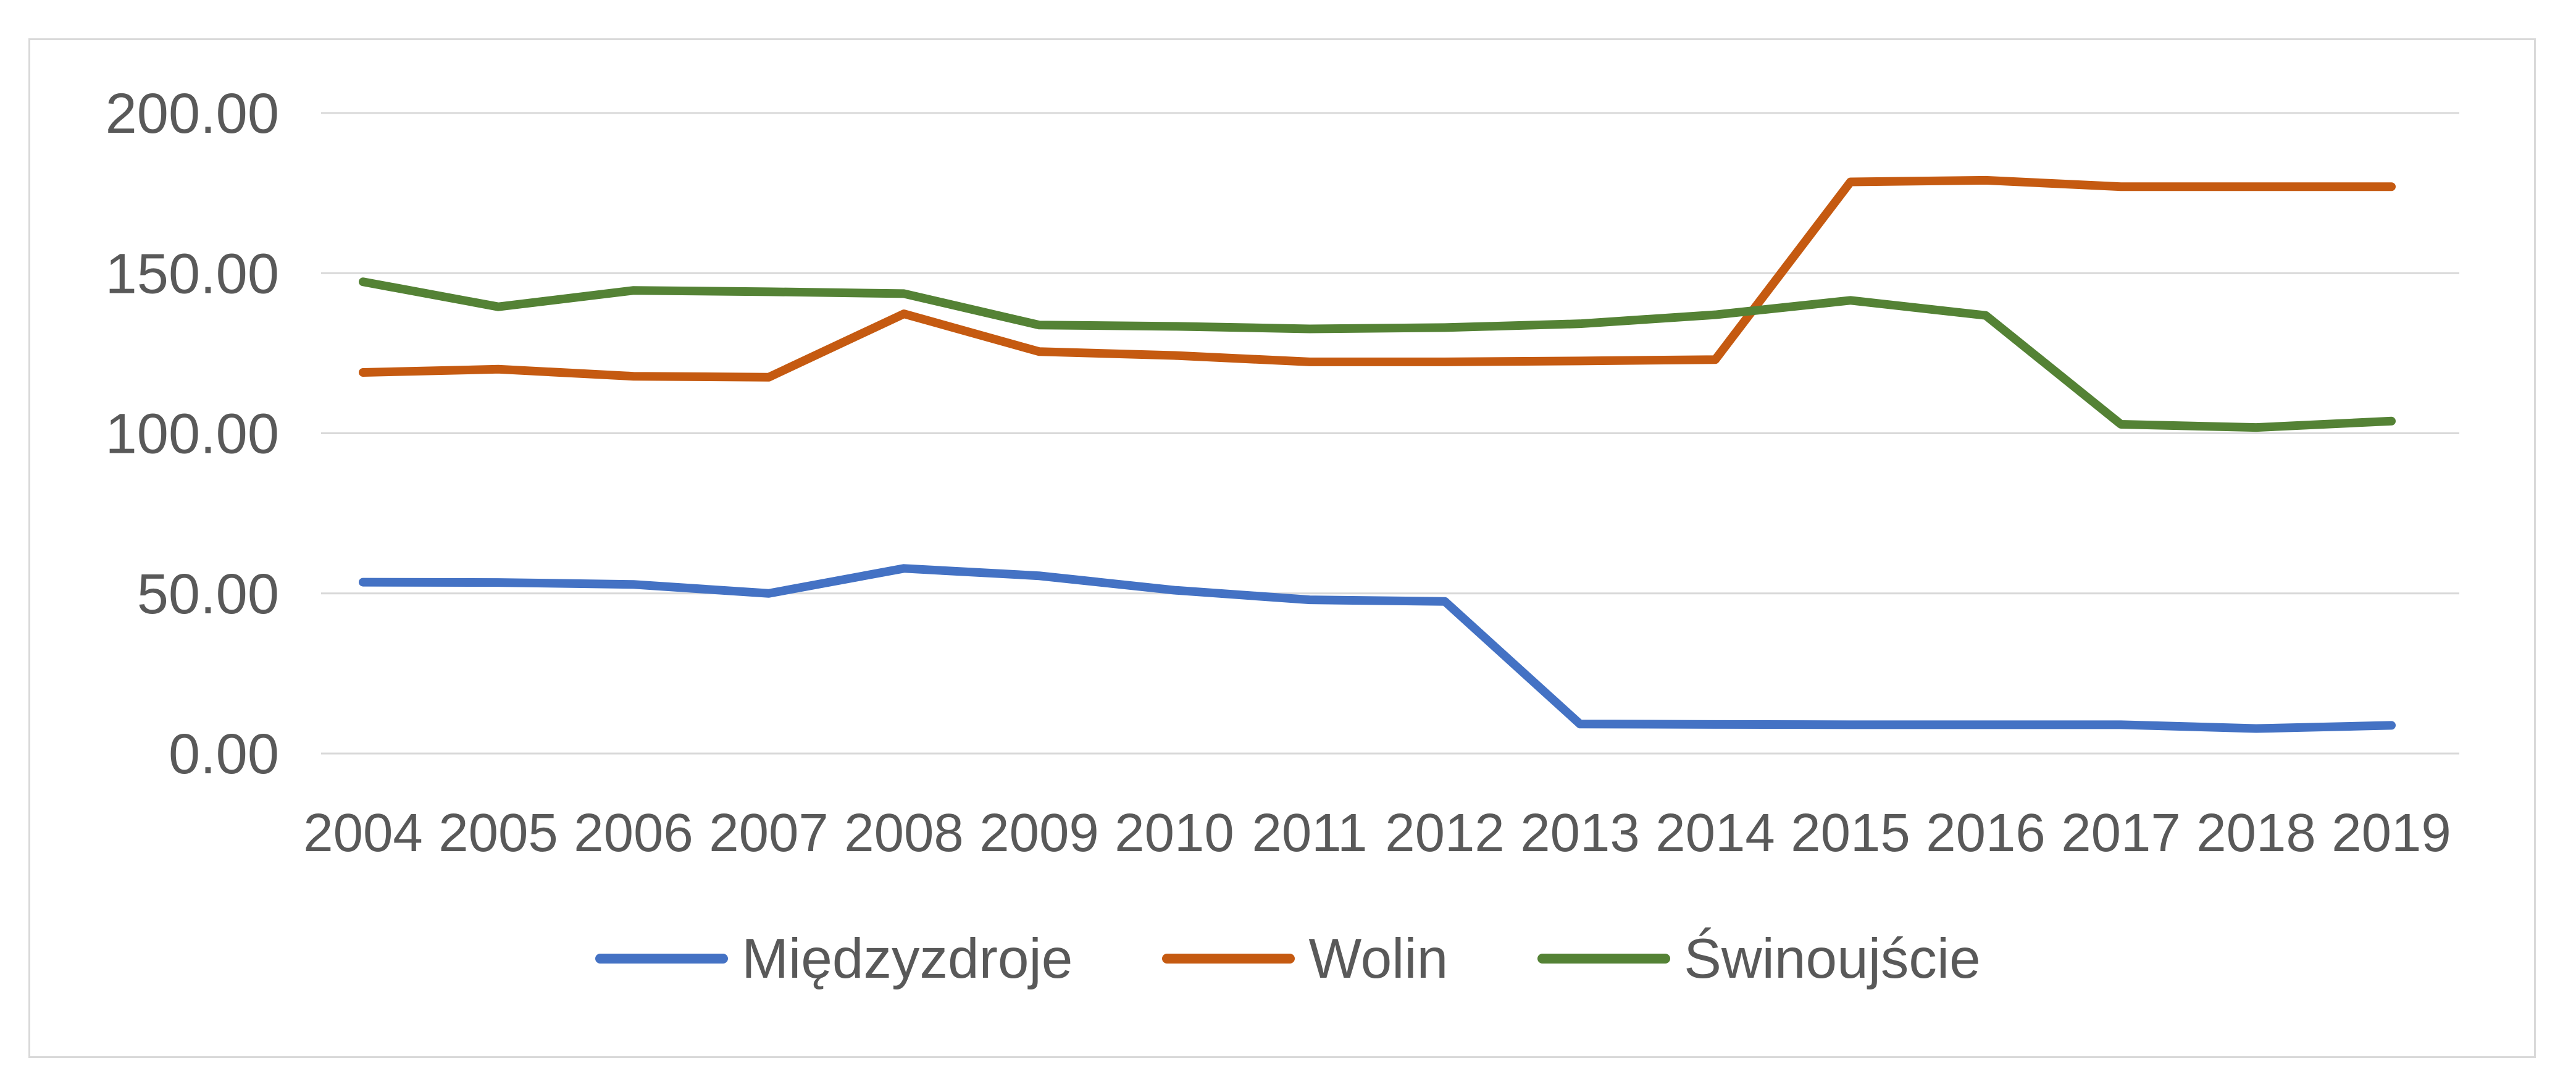 The image size is (2576, 1092). What do you see at coordinates (208, 594) in the screenshot?
I see `y-axis-tick-label: 50.00` at bounding box center [208, 594].